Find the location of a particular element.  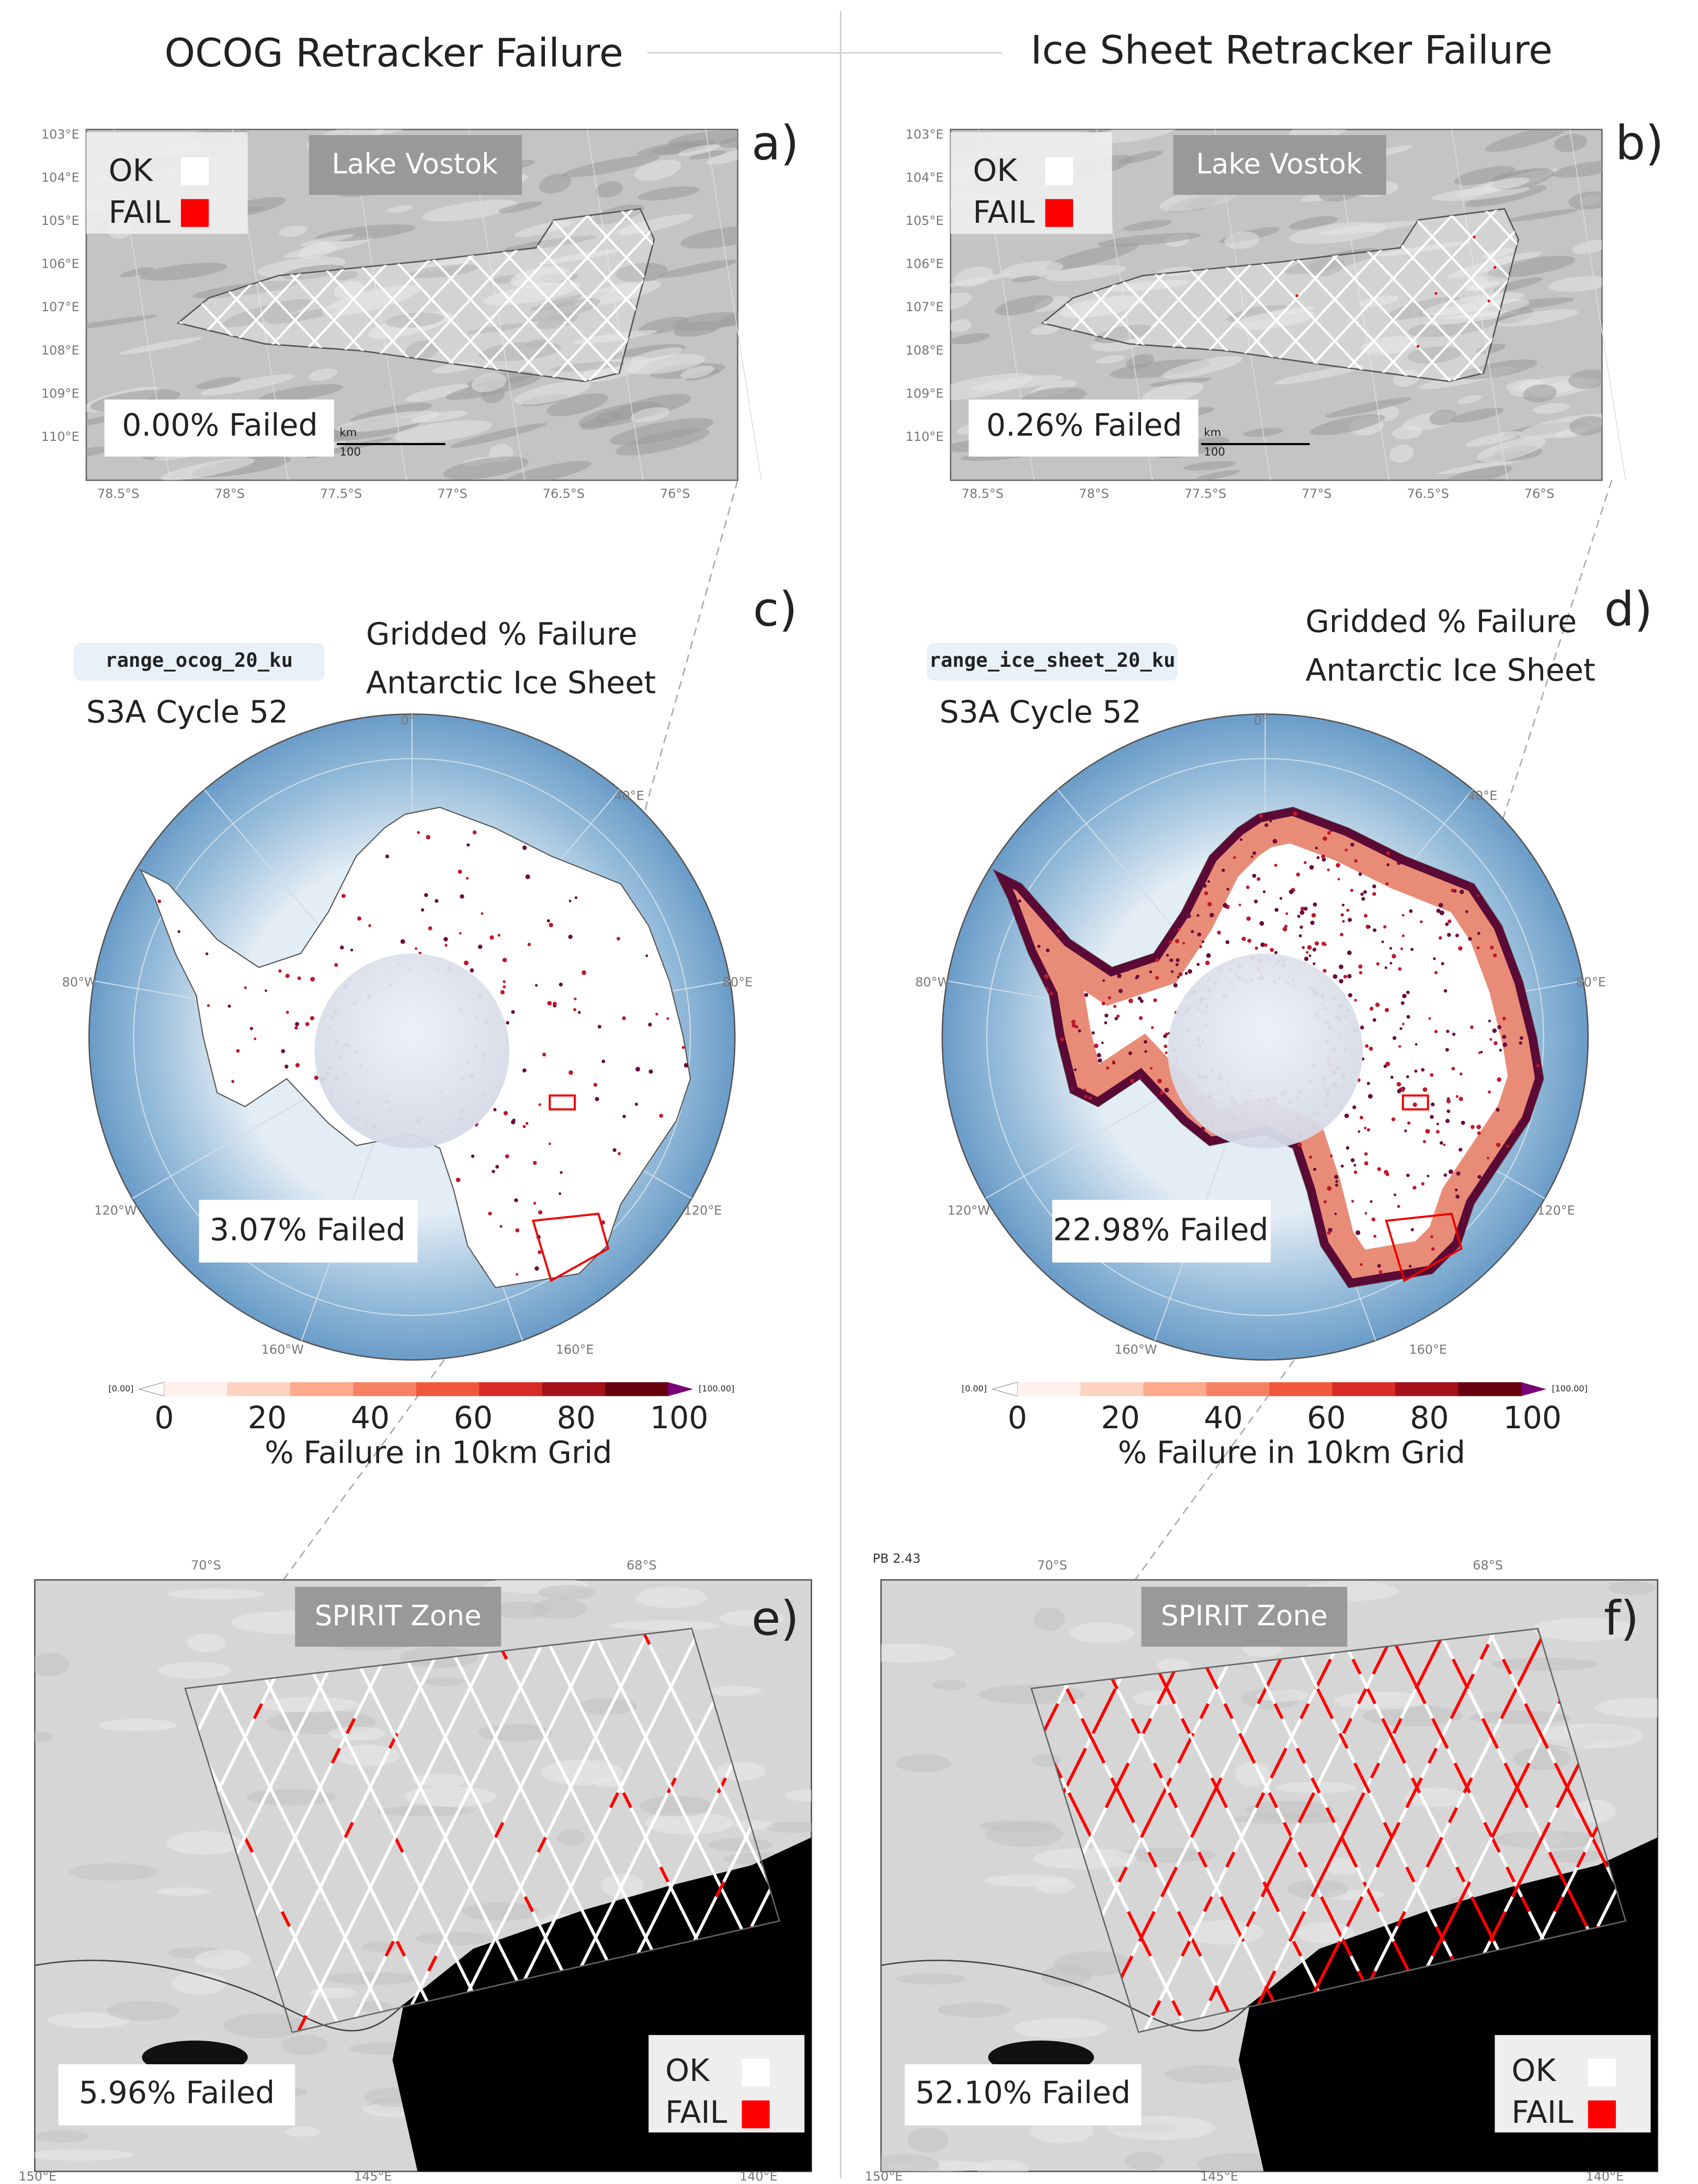

tick-label: 103°E is located at coordinates (60, 134).